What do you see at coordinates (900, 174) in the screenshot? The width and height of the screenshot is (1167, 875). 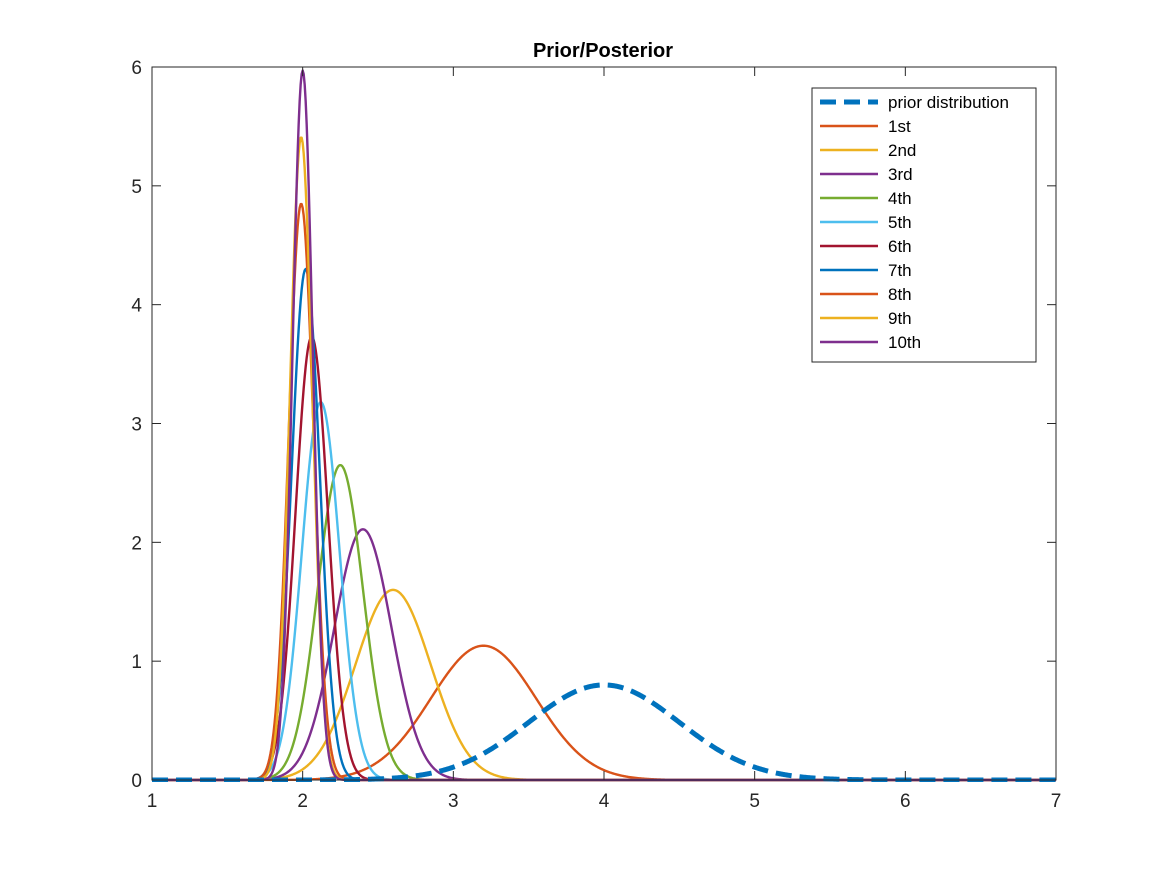 I see `legend-label: 3rd` at bounding box center [900, 174].